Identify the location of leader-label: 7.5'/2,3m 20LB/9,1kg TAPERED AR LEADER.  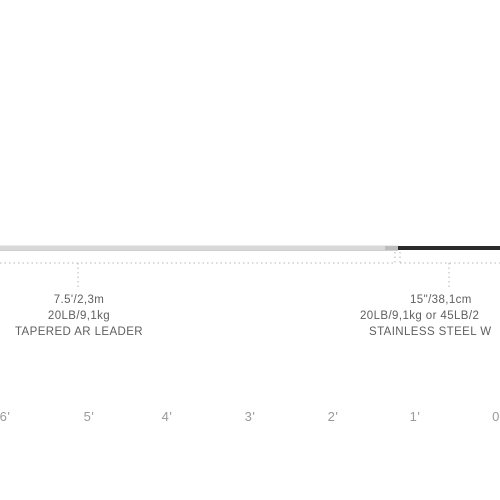
(79, 316).